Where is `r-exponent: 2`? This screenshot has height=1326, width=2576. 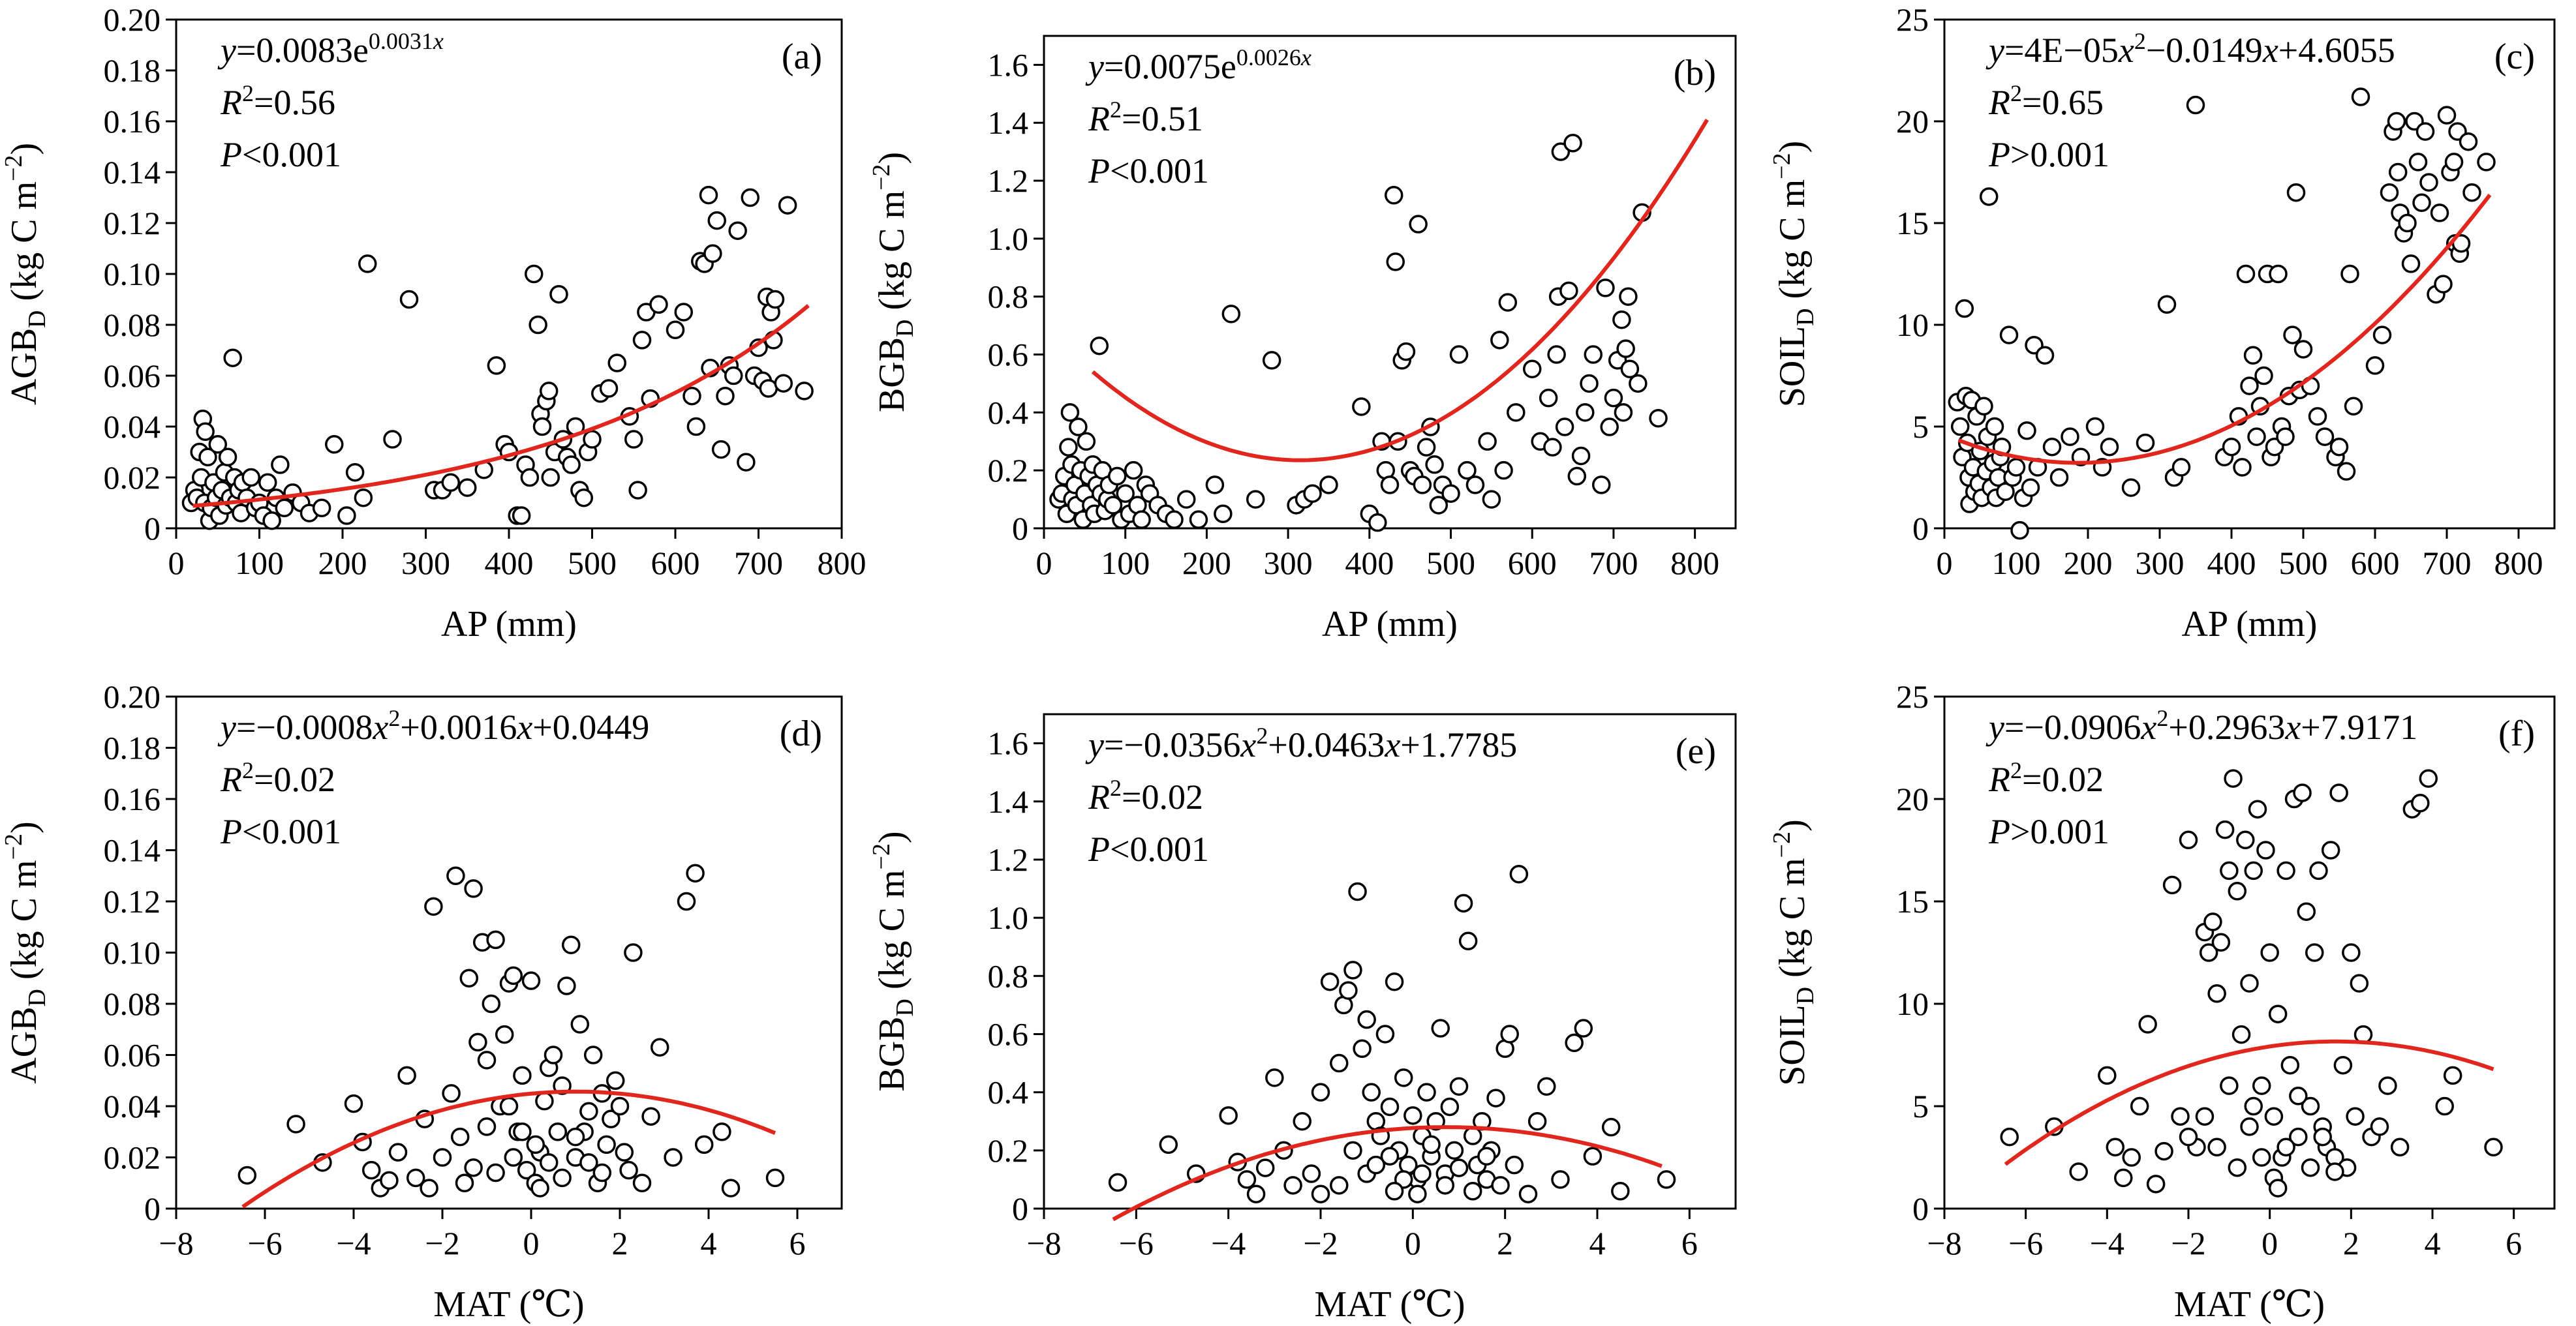
r-exponent: 2 is located at coordinates (2016, 770).